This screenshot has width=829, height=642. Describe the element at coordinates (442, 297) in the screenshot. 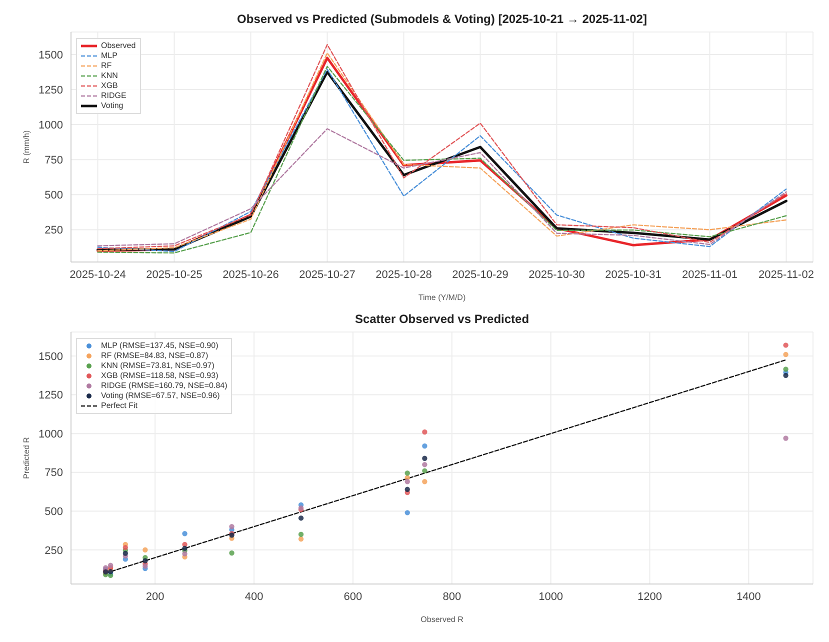

I see `x-axis-title: Time (Y/M/D)` at that location.